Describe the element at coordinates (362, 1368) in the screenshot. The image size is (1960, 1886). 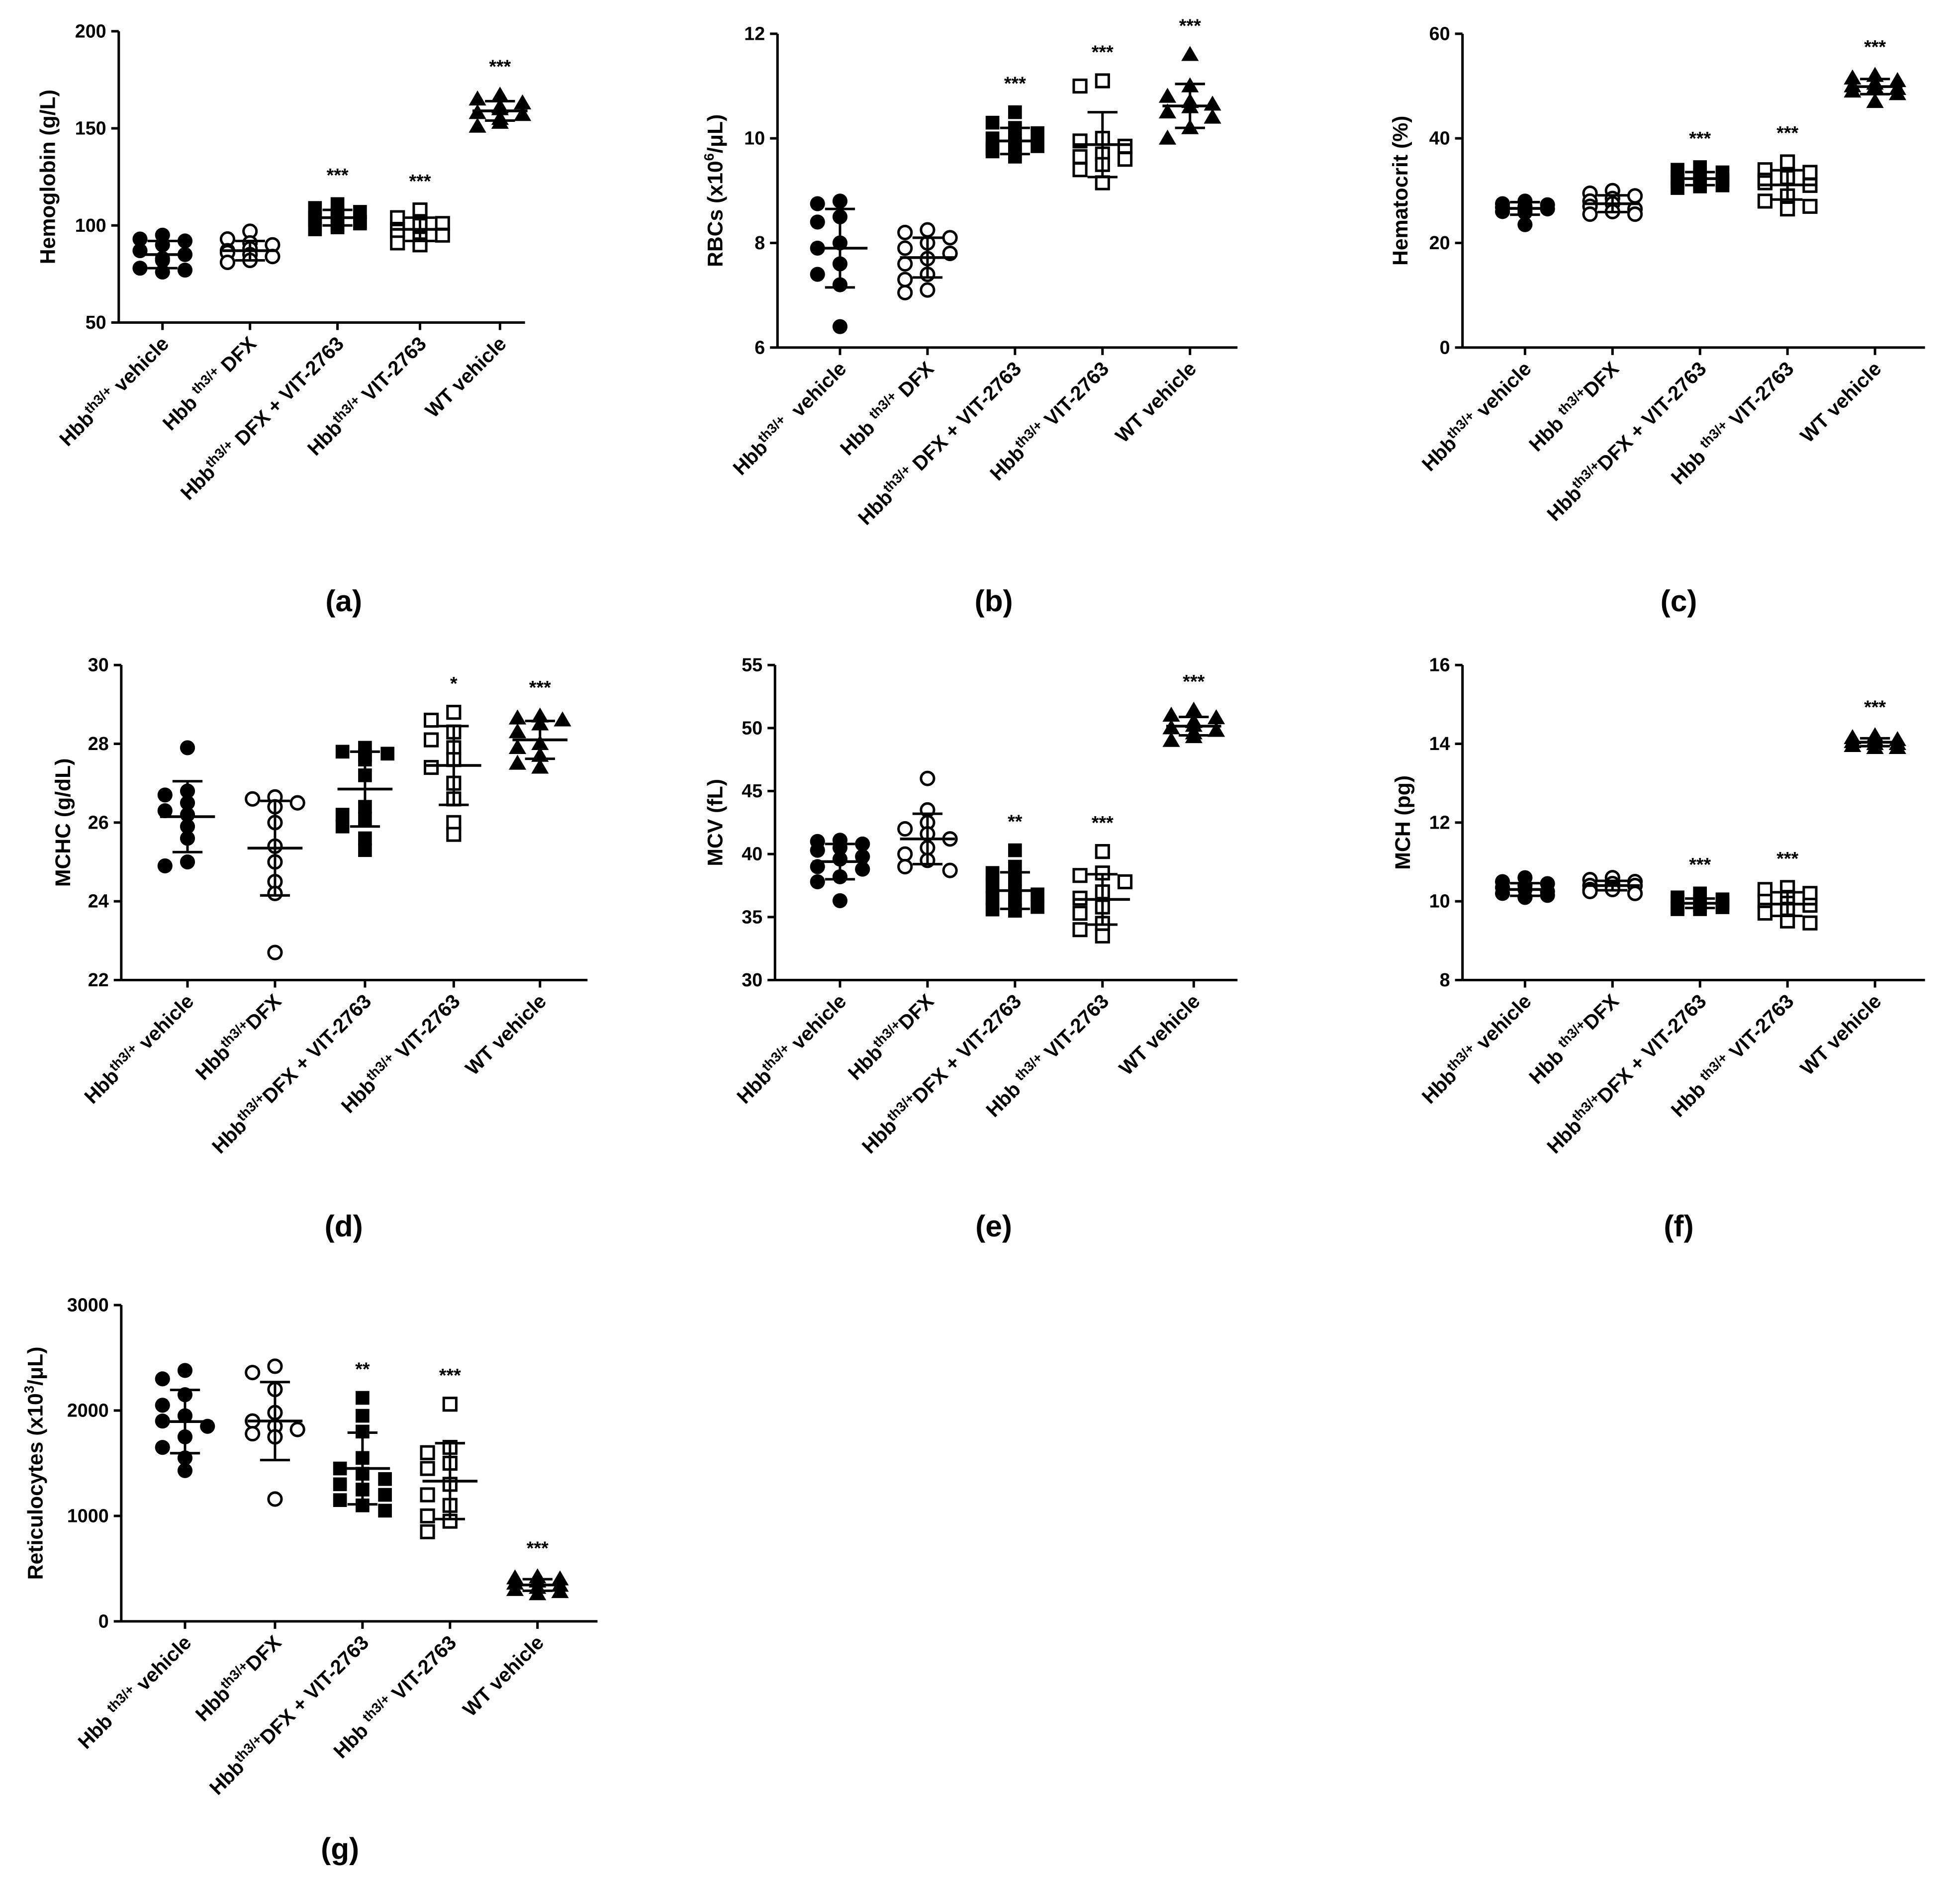
I see `significance-stars: **` at that location.